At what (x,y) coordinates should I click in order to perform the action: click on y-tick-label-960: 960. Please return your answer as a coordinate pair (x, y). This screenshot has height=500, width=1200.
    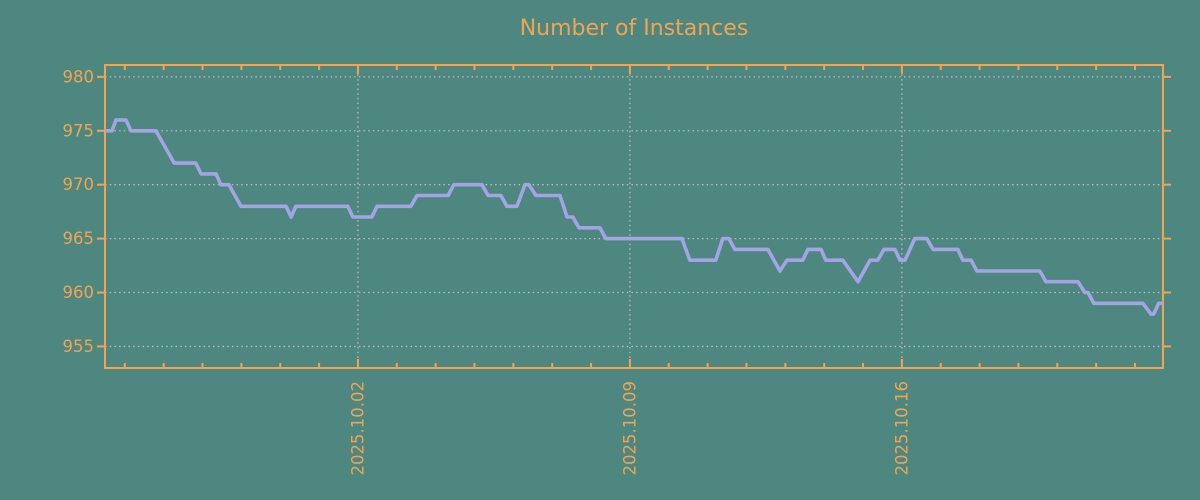
    Looking at the image, I should click on (79, 292).